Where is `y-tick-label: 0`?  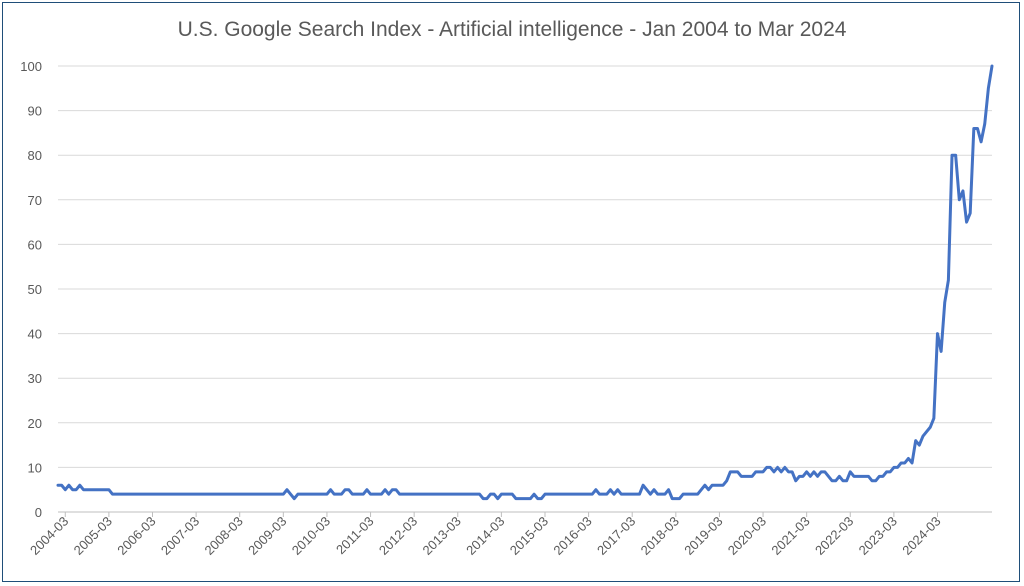 y-tick-label: 0 is located at coordinates (38, 512).